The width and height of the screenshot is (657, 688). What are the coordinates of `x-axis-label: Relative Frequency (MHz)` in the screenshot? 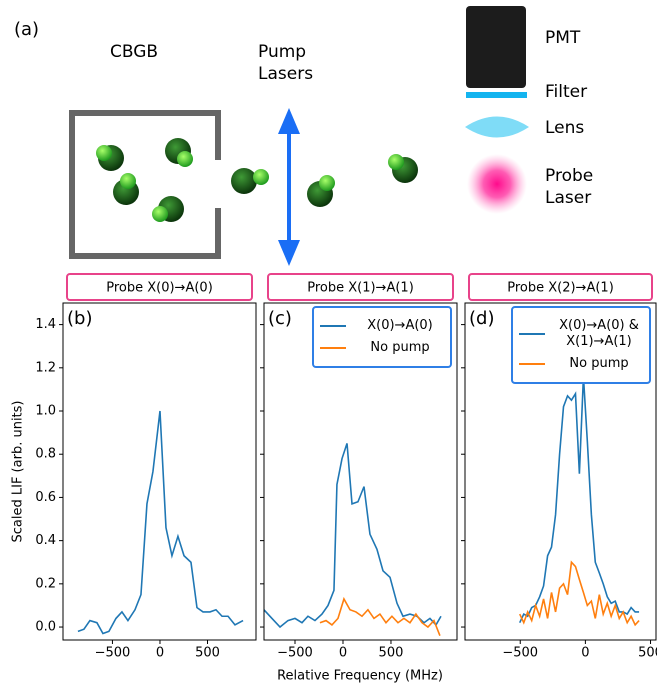 It's located at (360, 676).